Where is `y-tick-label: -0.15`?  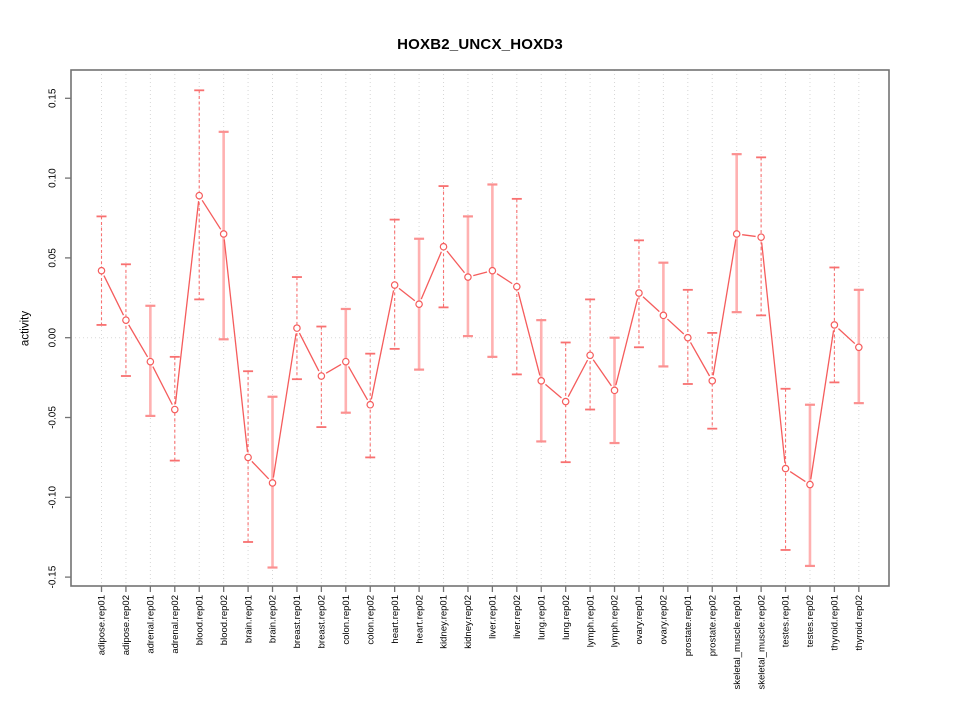
y-tick-label: -0.15 is located at coordinates (53, 576).